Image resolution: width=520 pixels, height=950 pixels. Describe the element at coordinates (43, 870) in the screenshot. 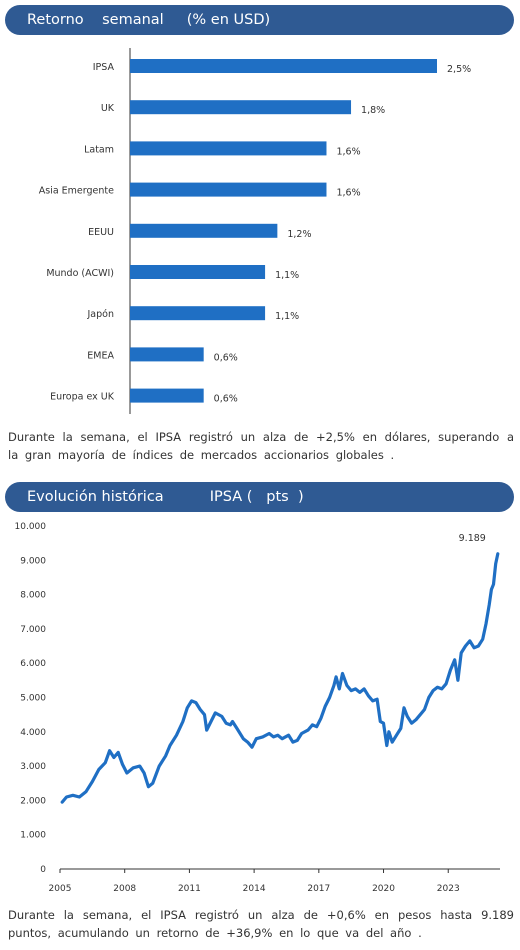

I see `y-tick-label: 0` at that location.